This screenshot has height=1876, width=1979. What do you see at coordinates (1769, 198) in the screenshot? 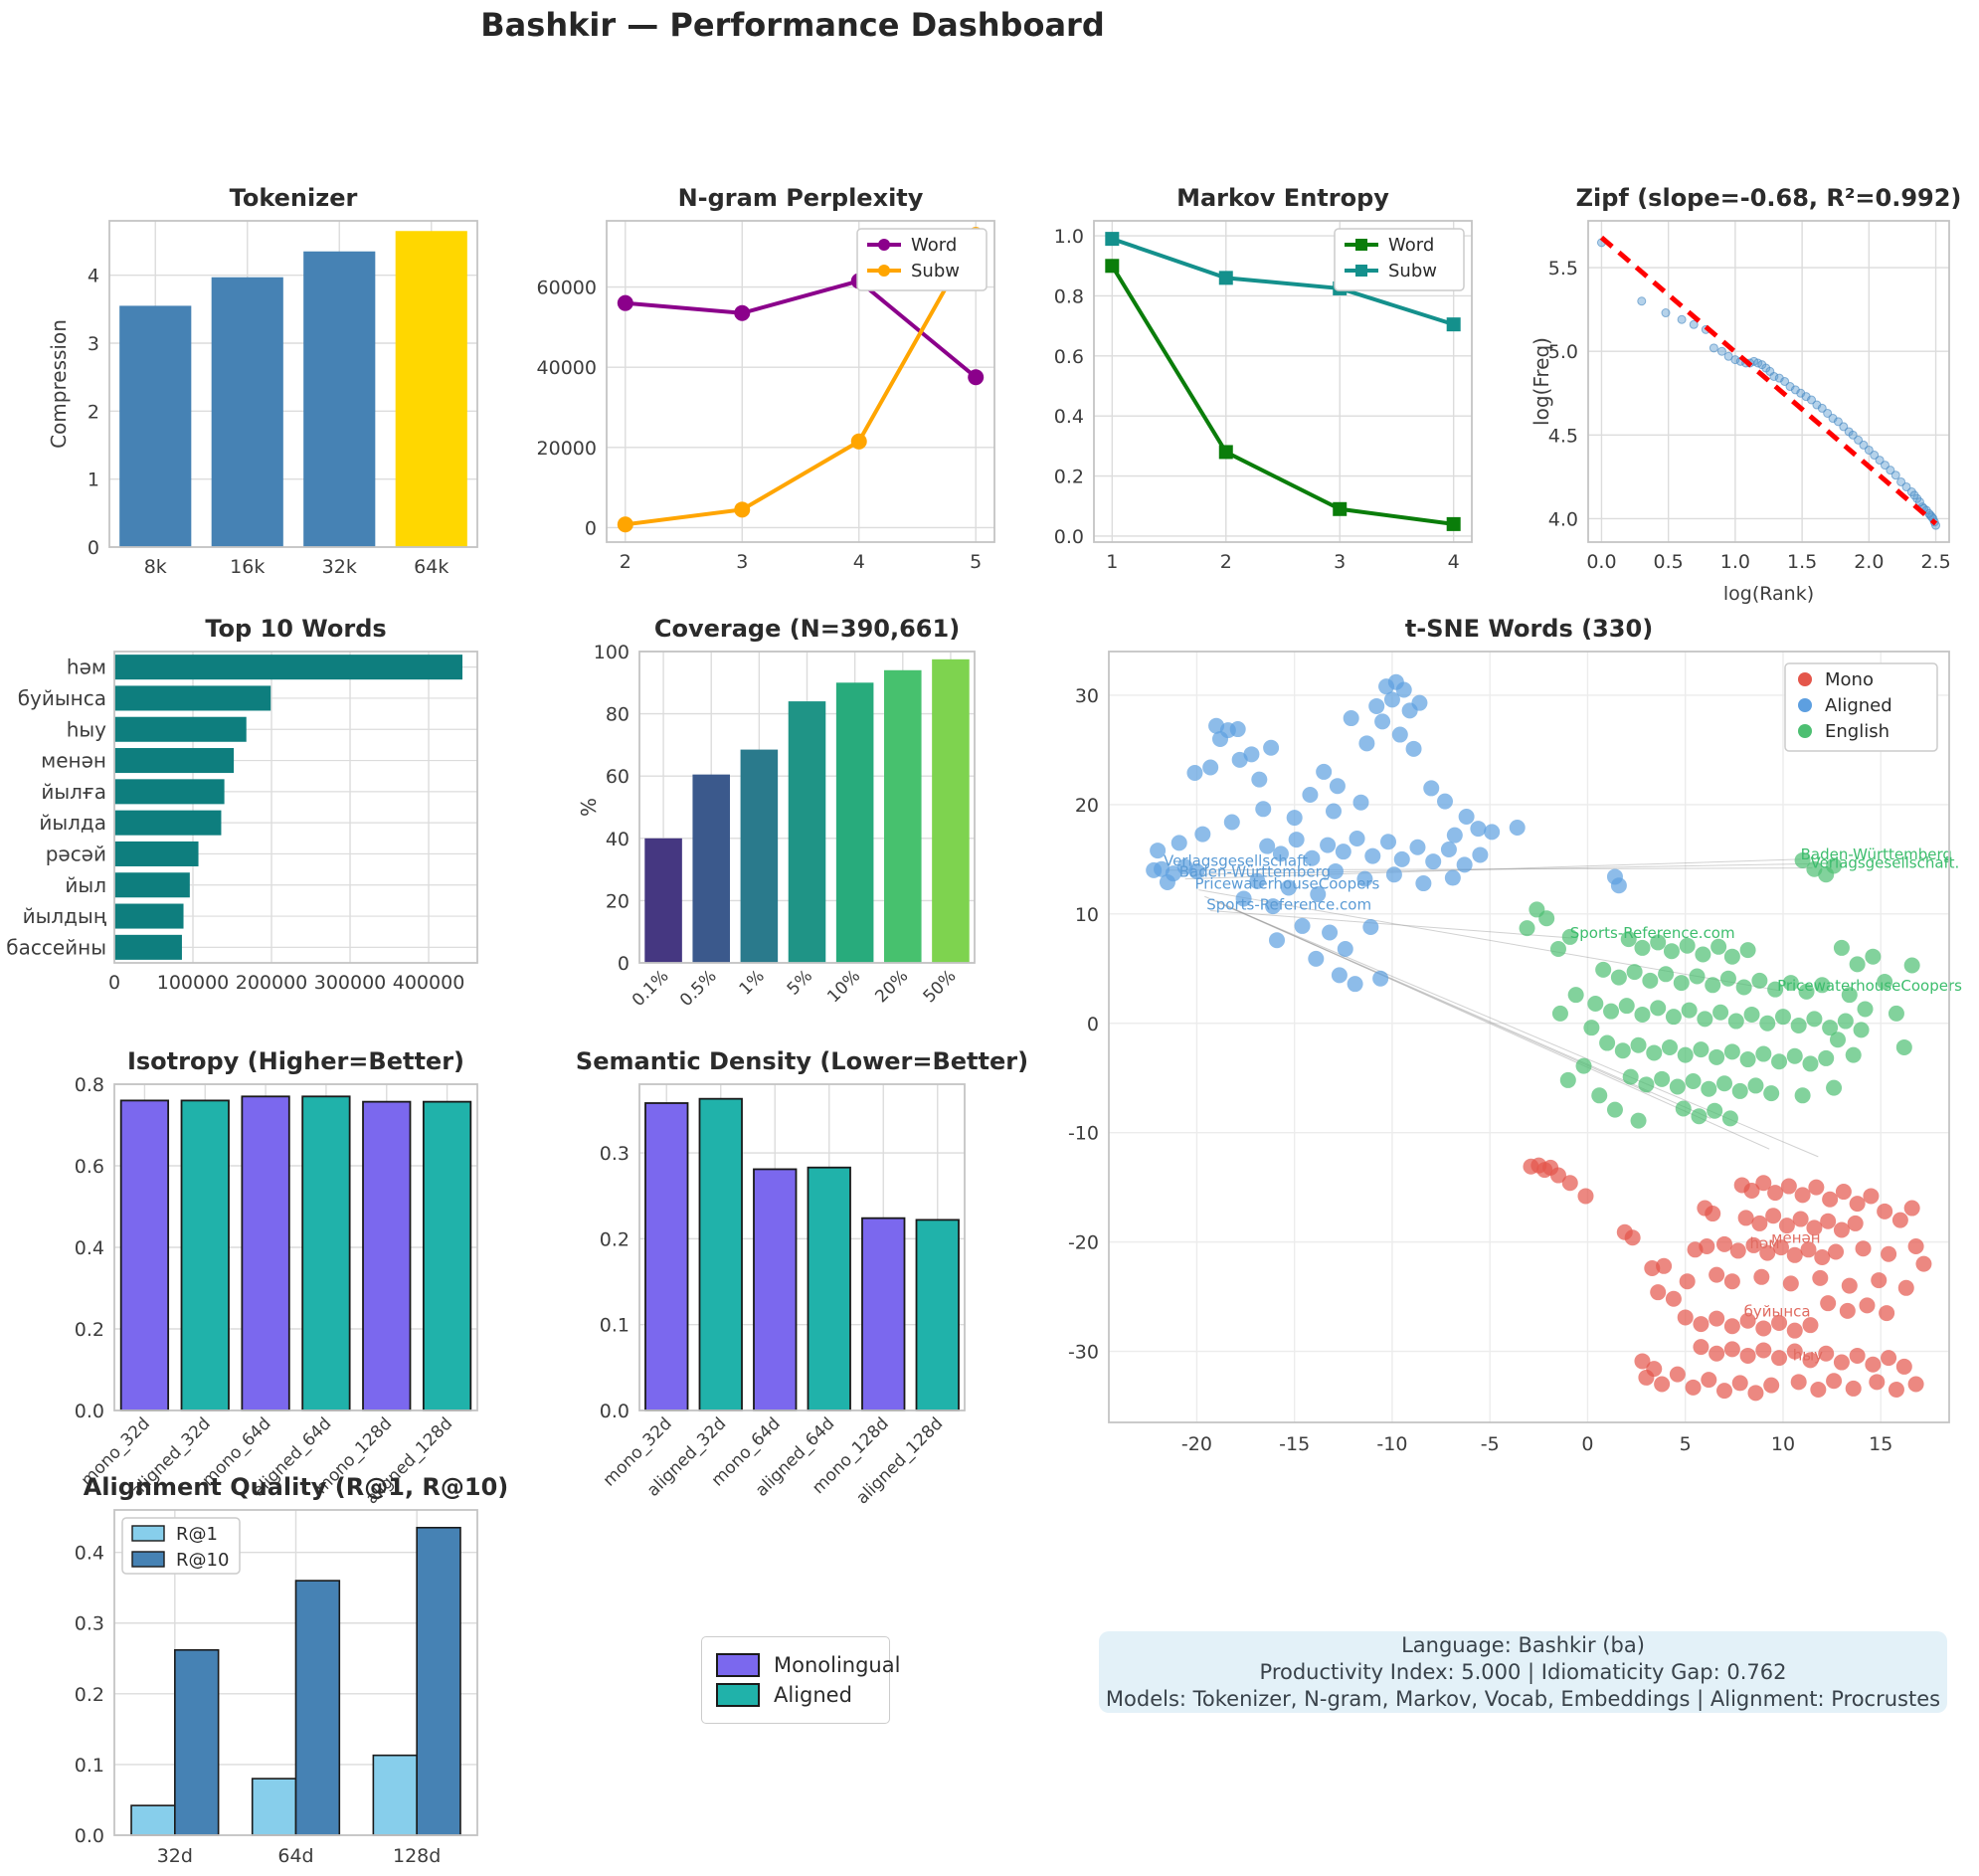
I see `svg-text: Zipf (slope=-0.68, R²=0.992)` at bounding box center [1769, 198].